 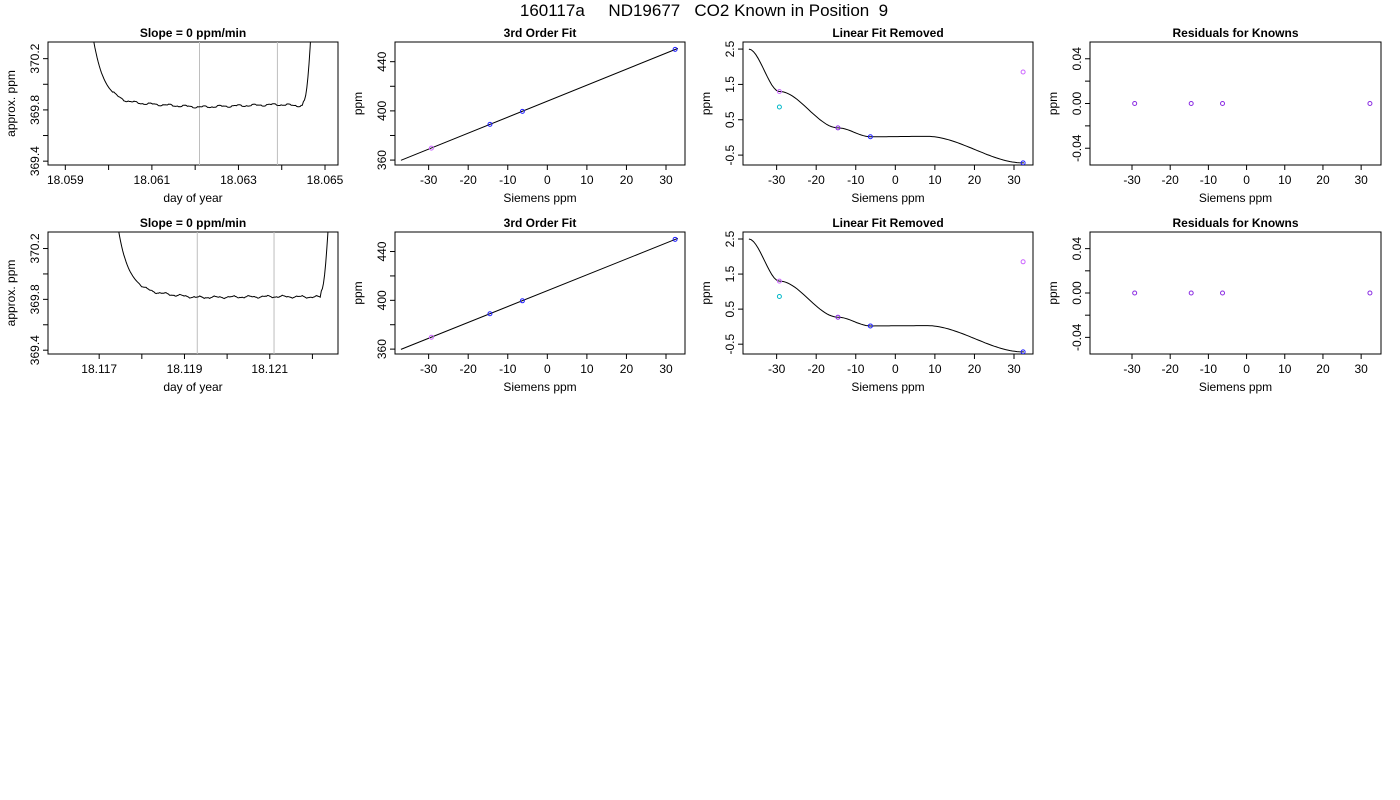 I want to click on figure-title: 160117a ND19677 CO2 Known in Position 9, so click(x=704, y=10).